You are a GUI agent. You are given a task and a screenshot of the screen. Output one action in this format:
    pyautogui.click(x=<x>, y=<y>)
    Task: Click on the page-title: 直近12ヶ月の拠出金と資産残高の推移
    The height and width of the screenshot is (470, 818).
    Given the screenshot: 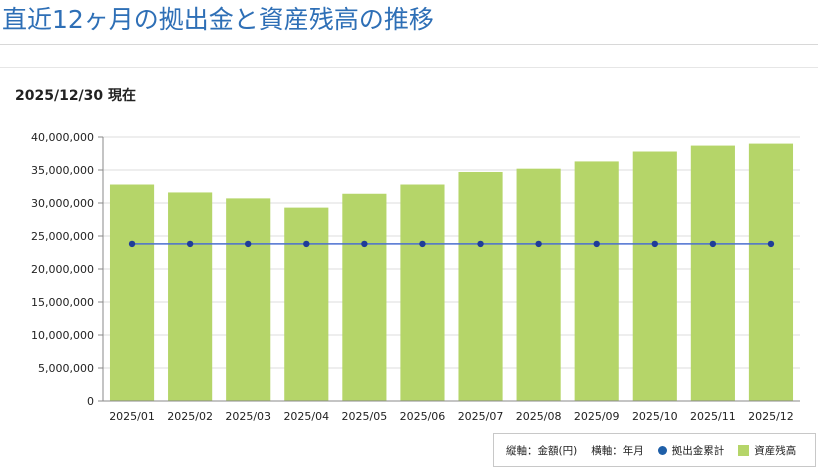 What is the action you would take?
    pyautogui.click(x=218, y=19)
    